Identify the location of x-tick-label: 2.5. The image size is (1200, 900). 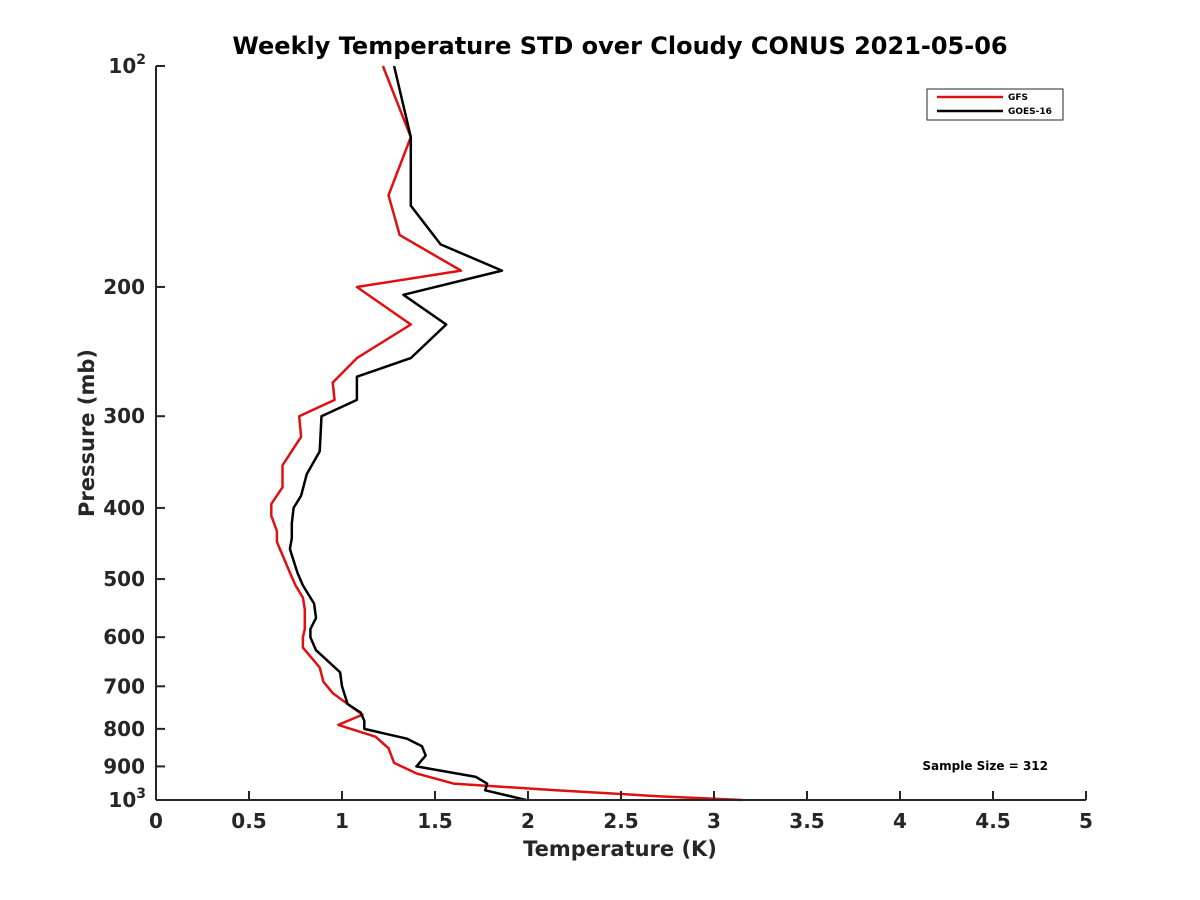
(620, 821).